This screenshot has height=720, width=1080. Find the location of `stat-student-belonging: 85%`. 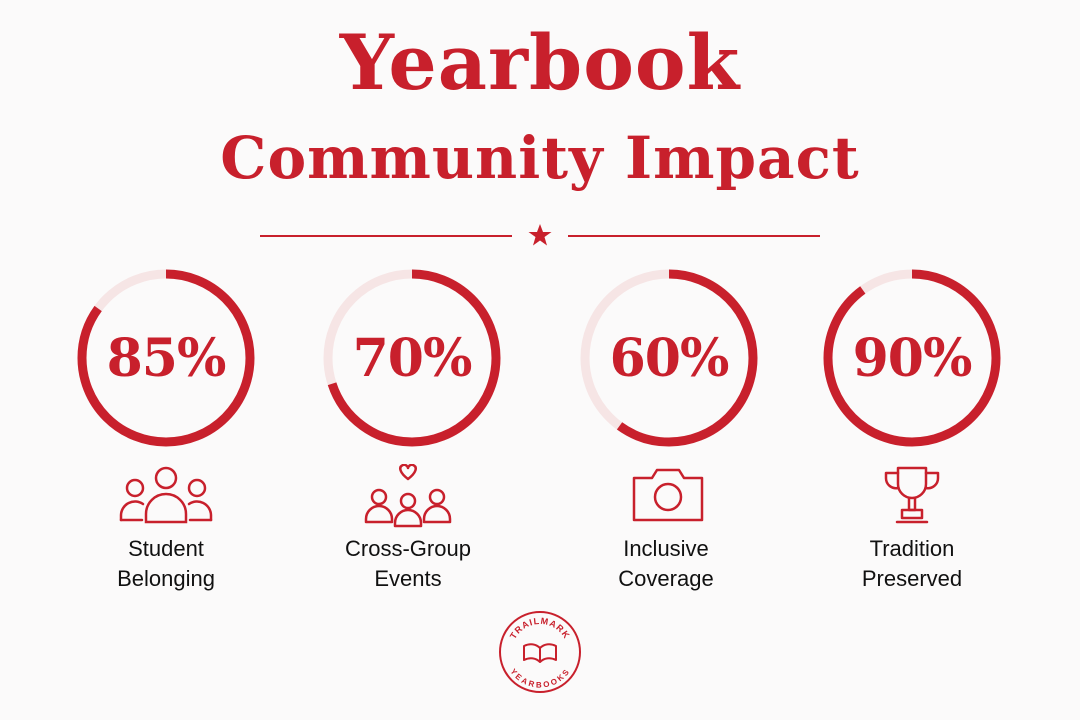

stat-student-belonging: 85% is located at coordinates (166, 358).